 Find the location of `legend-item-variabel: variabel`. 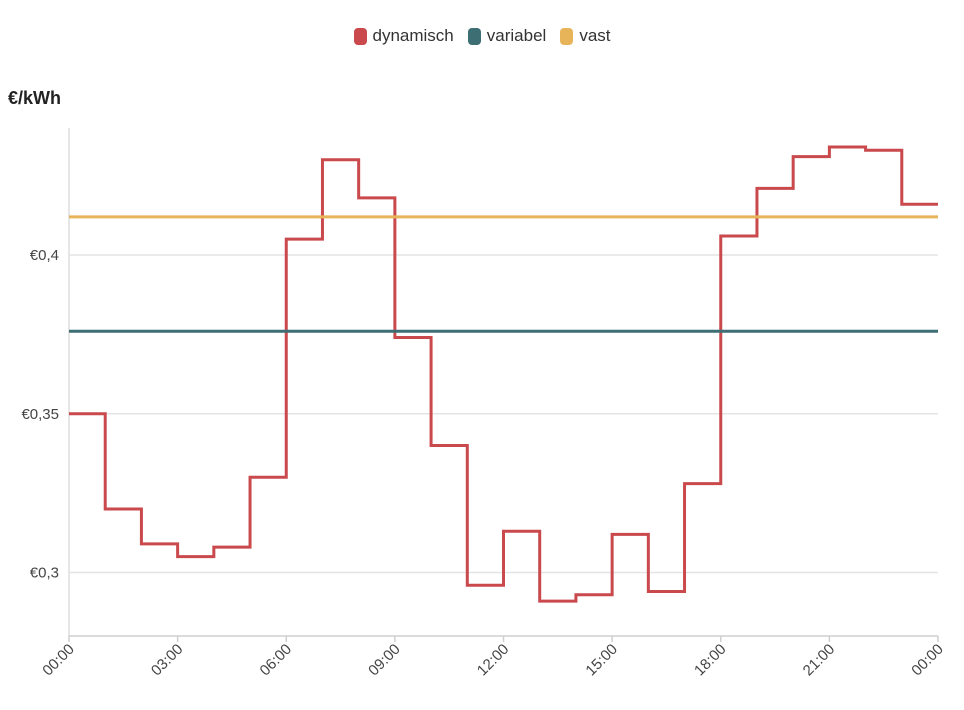

legend-item-variabel: variabel is located at coordinates (507, 36).